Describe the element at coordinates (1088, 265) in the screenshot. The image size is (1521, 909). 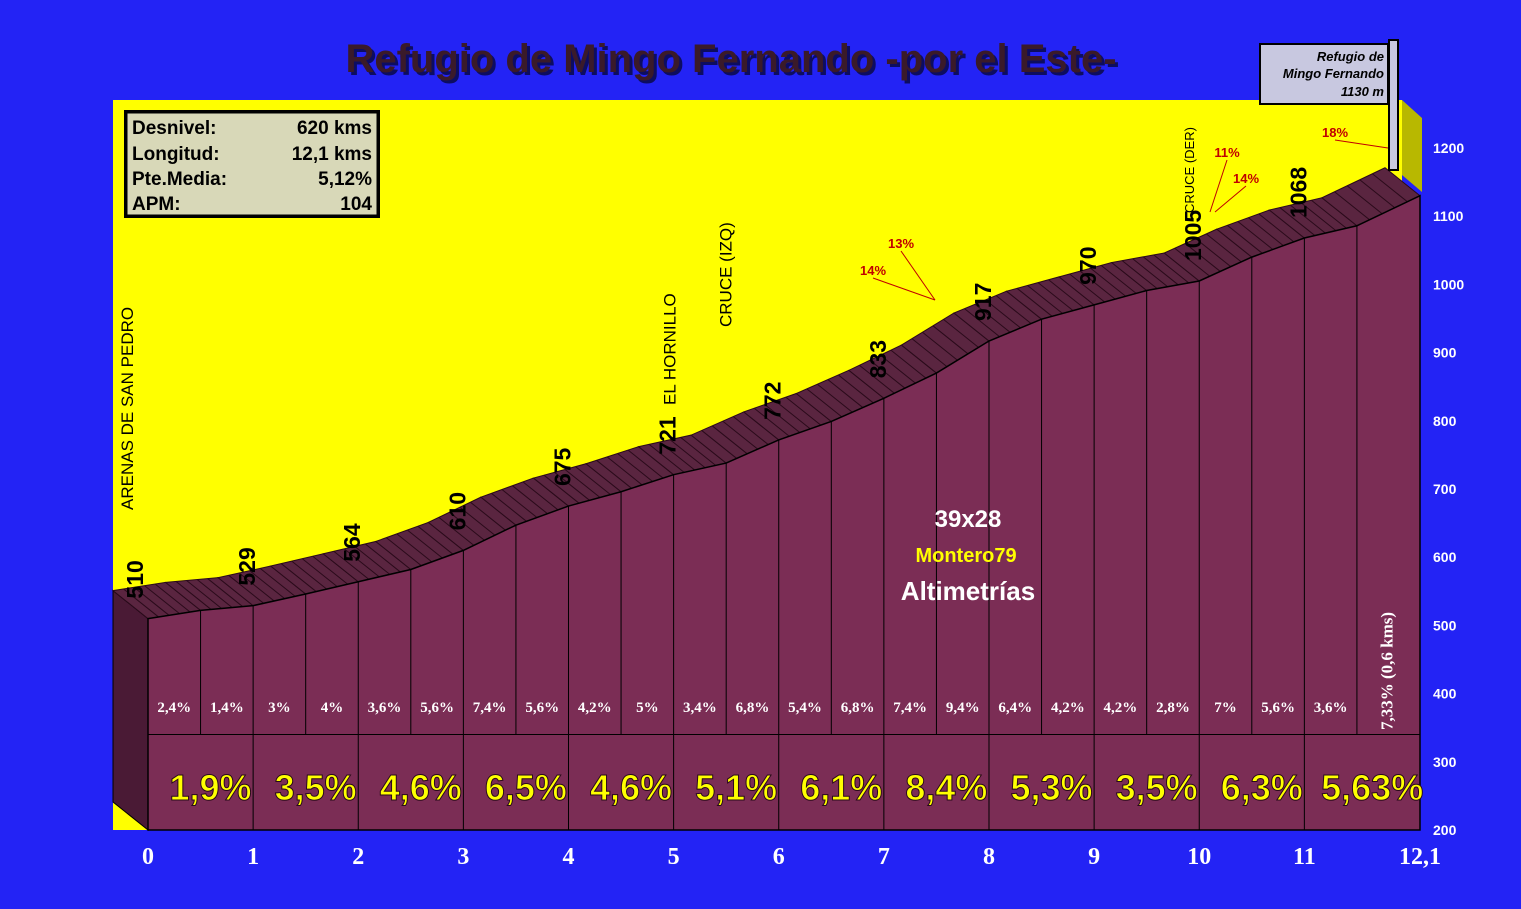
I see `elevation-label: 970` at that location.